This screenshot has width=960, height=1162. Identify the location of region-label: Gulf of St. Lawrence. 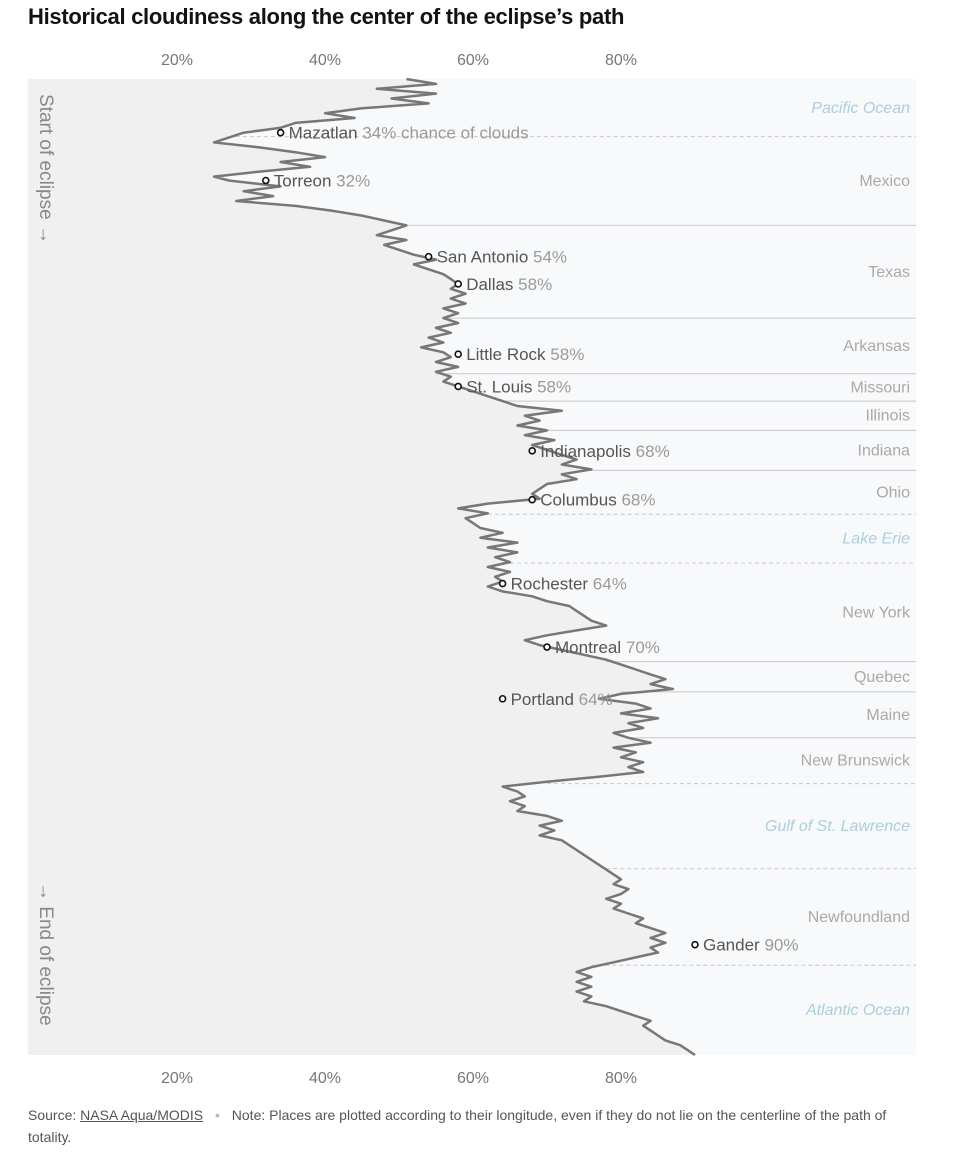
(837, 826).